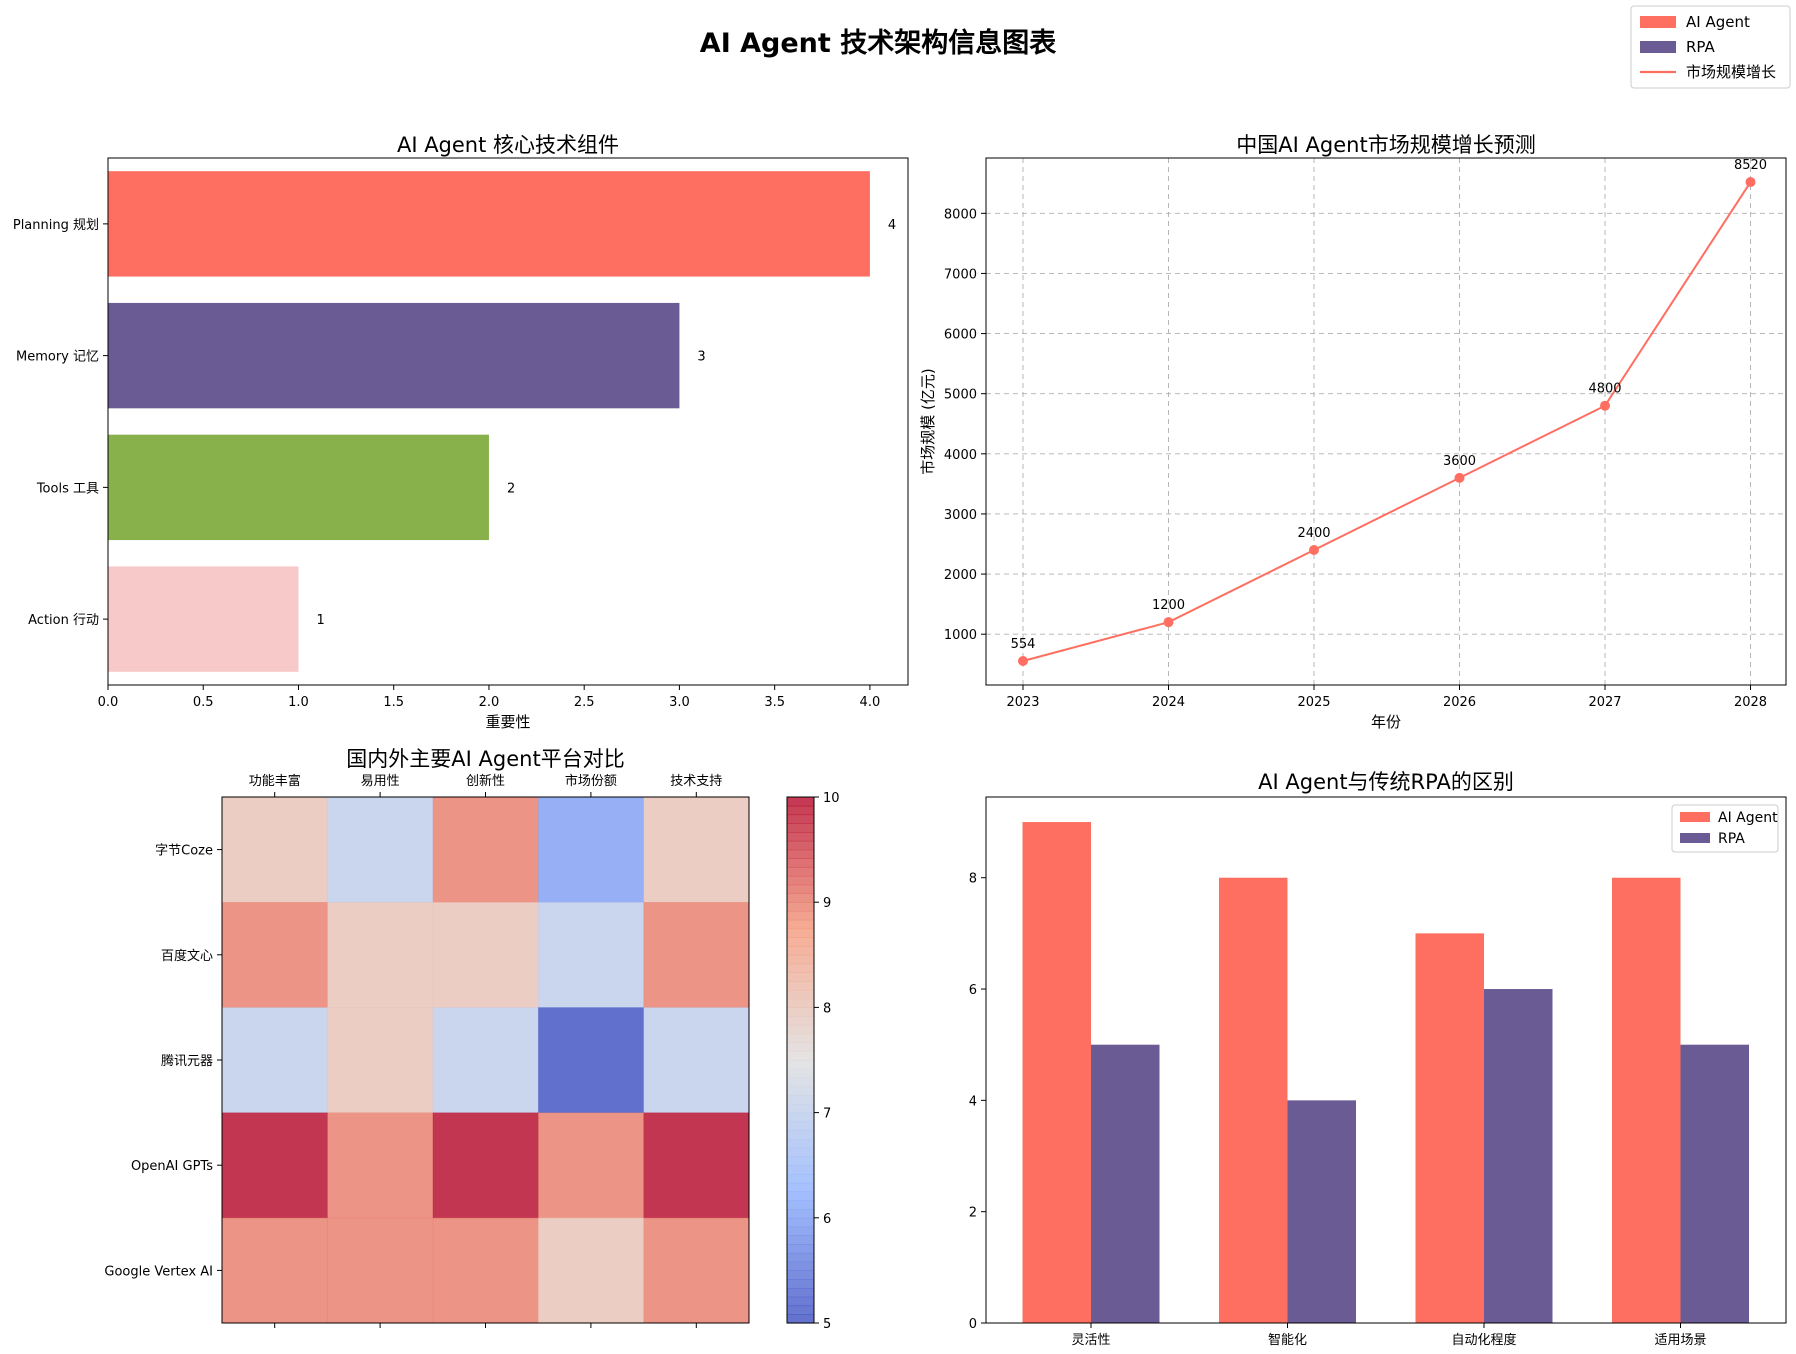 The image size is (1796, 1354). What do you see at coordinates (878, 43) in the screenshot?
I see `figure-title: AI Agent 技术架构信息图表` at bounding box center [878, 43].